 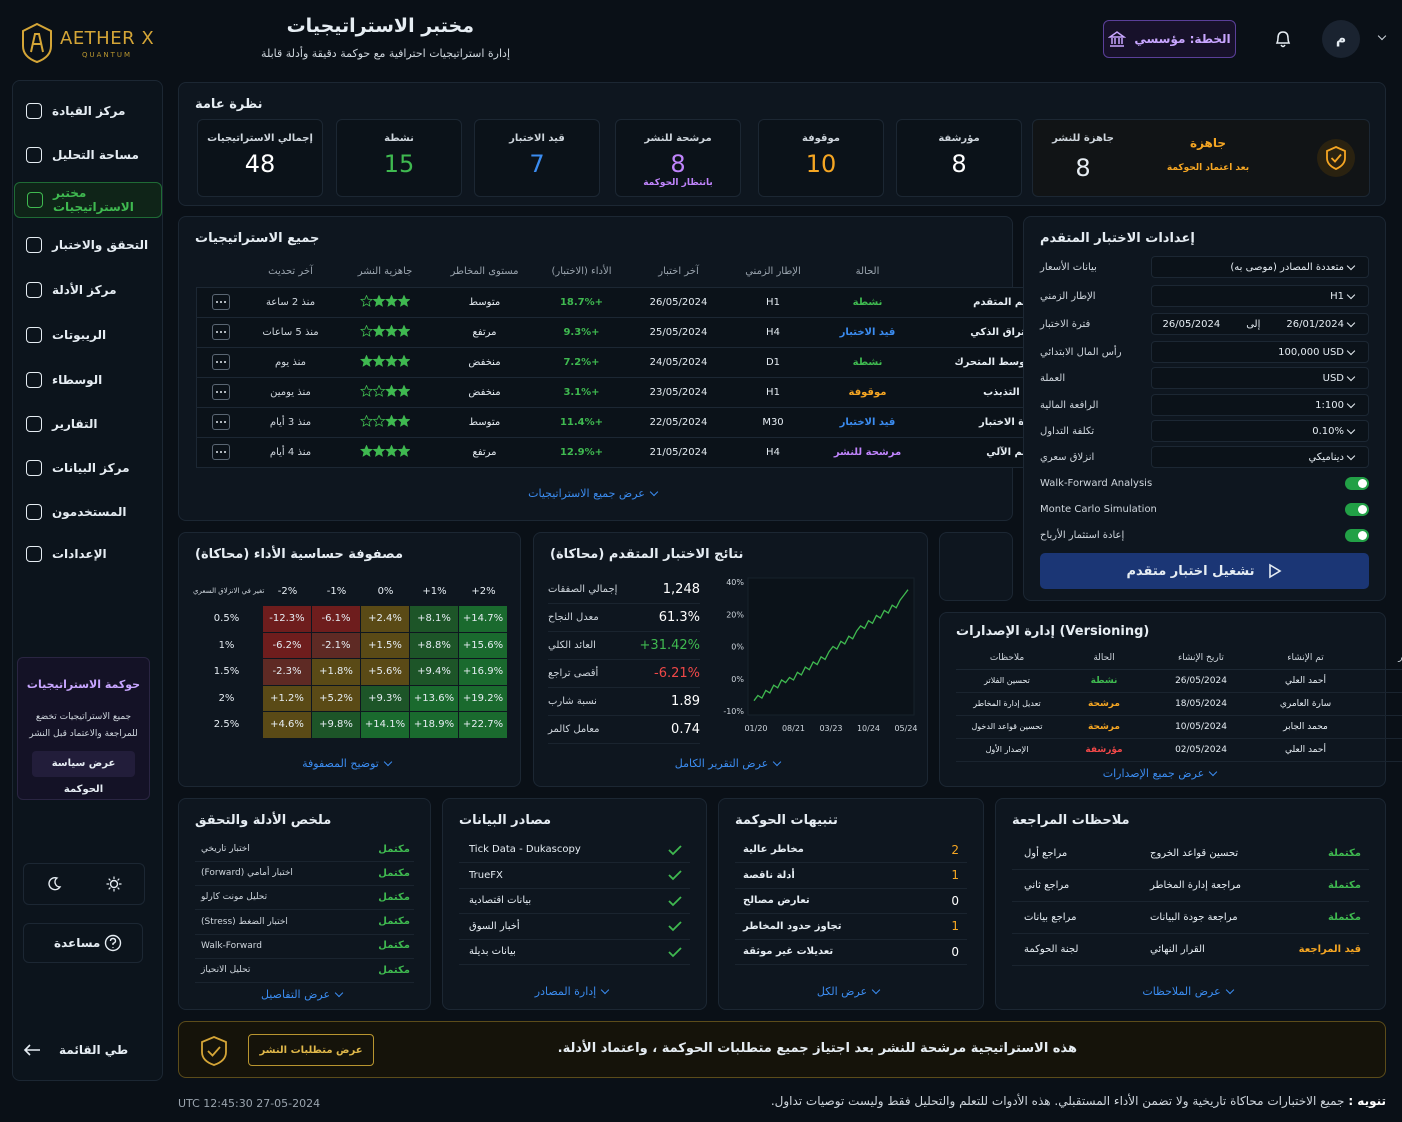 What do you see at coordinates (1283, 39) in the screenshot?
I see `bell-icon` at bounding box center [1283, 39].